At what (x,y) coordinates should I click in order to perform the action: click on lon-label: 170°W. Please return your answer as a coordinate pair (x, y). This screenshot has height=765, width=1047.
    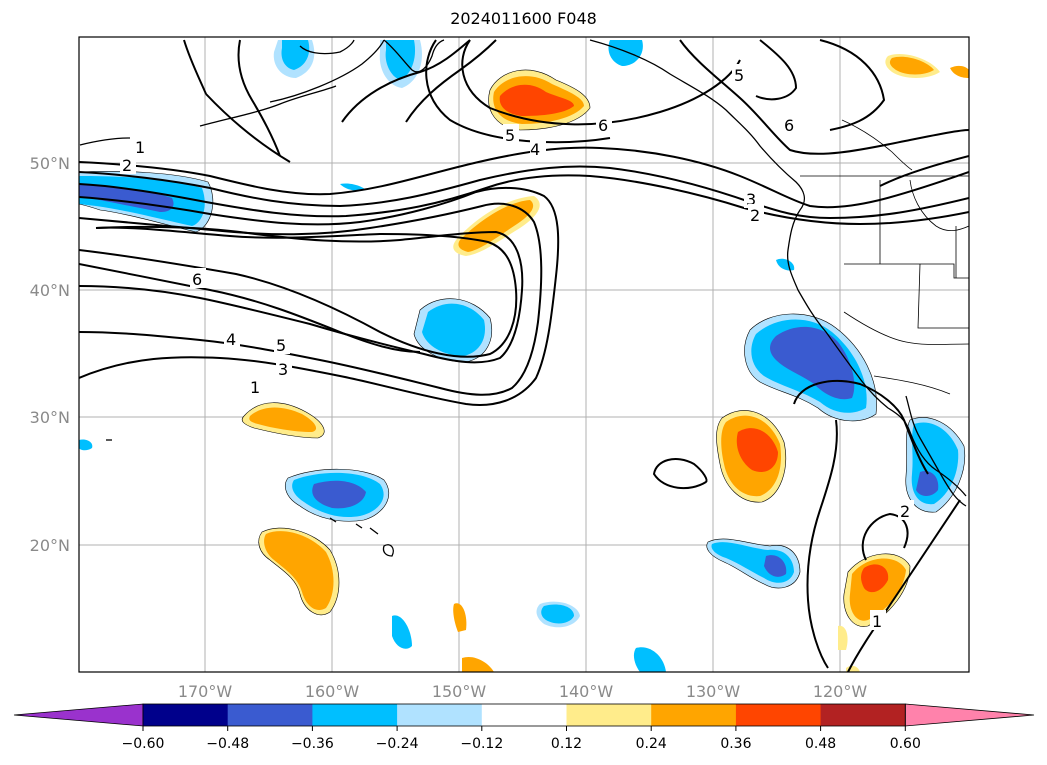
    Looking at the image, I should click on (205, 691).